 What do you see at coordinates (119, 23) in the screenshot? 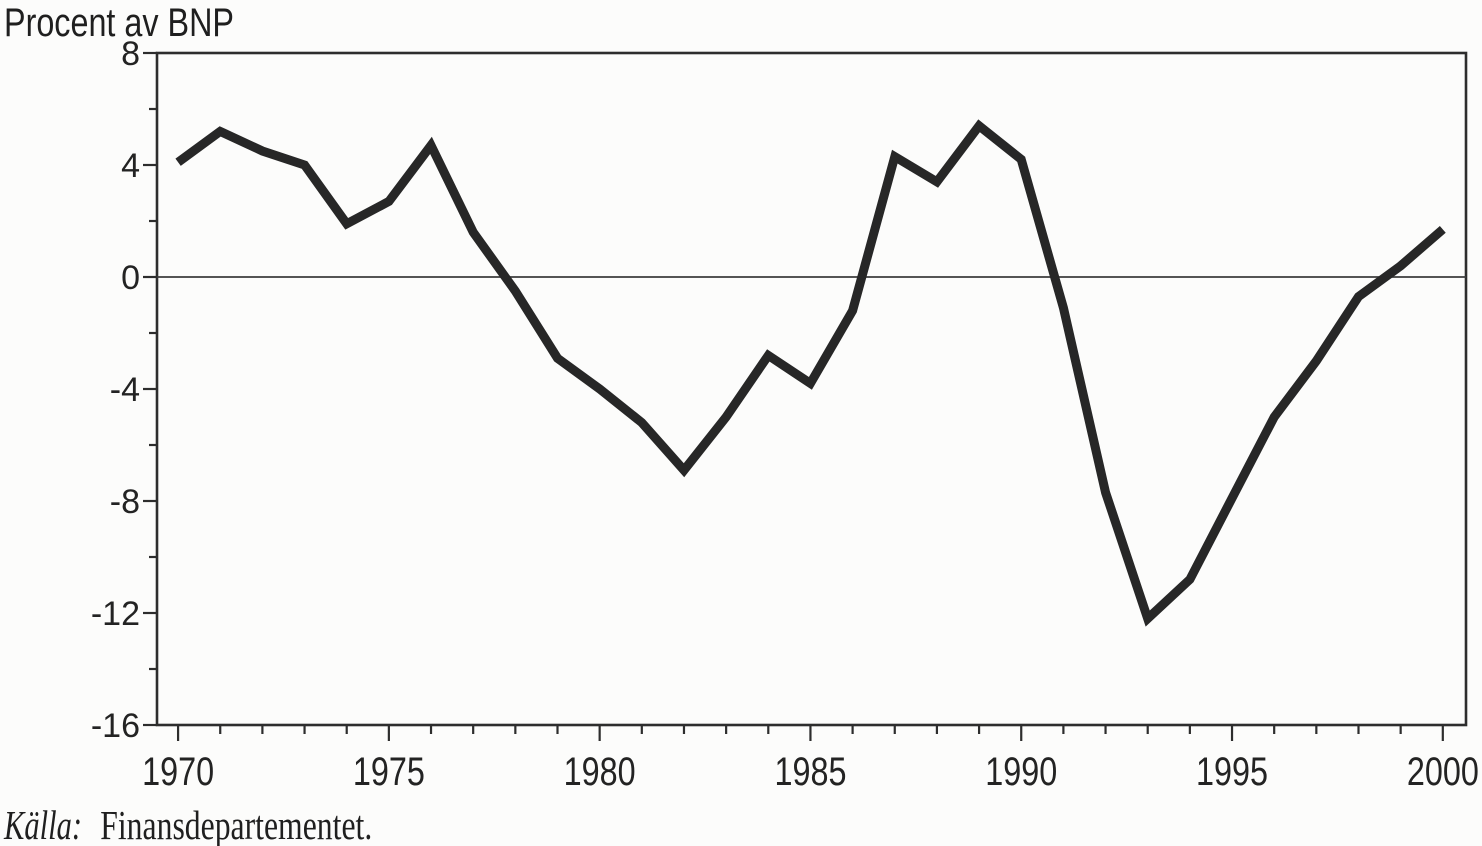
I see `chart-title: Procent av BNP` at bounding box center [119, 23].